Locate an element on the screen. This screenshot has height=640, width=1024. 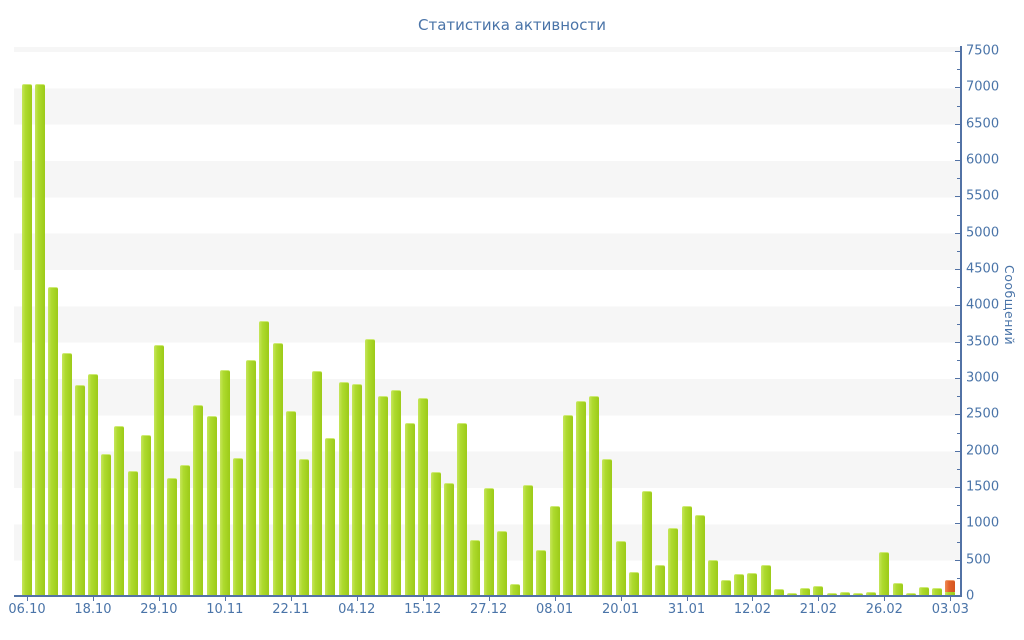
x-tick-label: 15.12 is located at coordinates (423, 609).